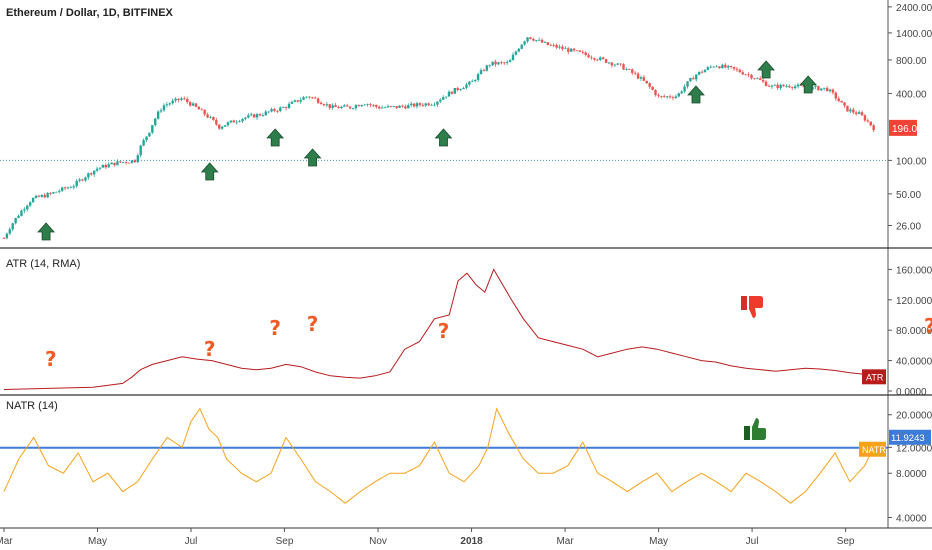  What do you see at coordinates (914, 362) in the screenshot?
I see `y-tick-label: 40.0000` at bounding box center [914, 362].